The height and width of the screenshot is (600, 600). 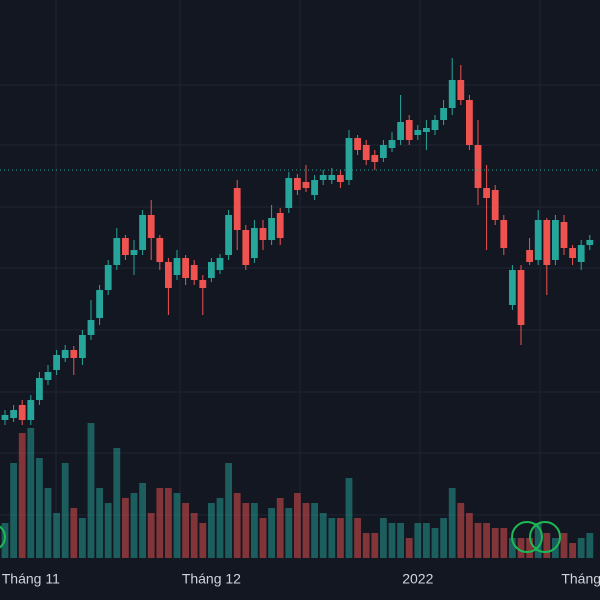 I want to click on x-tick-label: Tháng 11, so click(x=31, y=579).